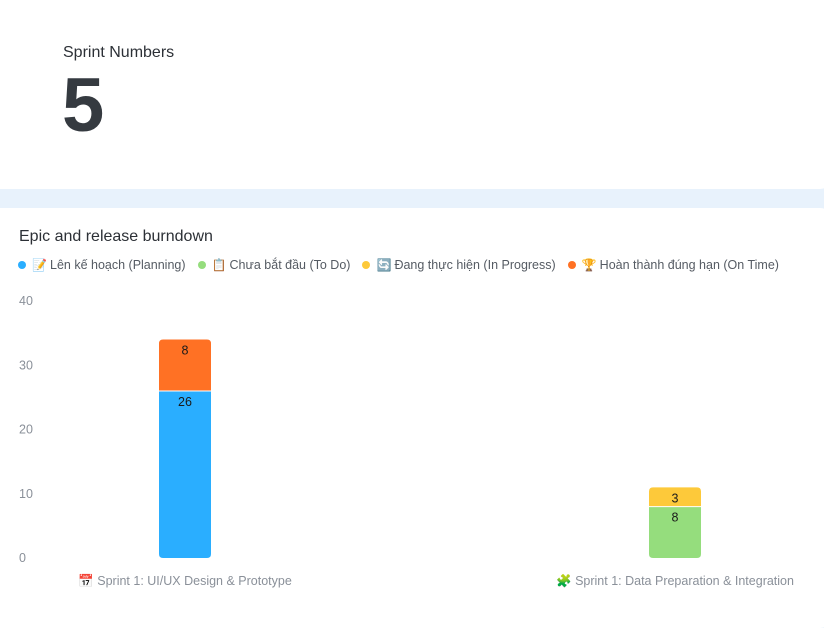 Image resolution: width=824 pixels, height=628 pixels. I want to click on memo-icon: 📝, so click(39, 265).